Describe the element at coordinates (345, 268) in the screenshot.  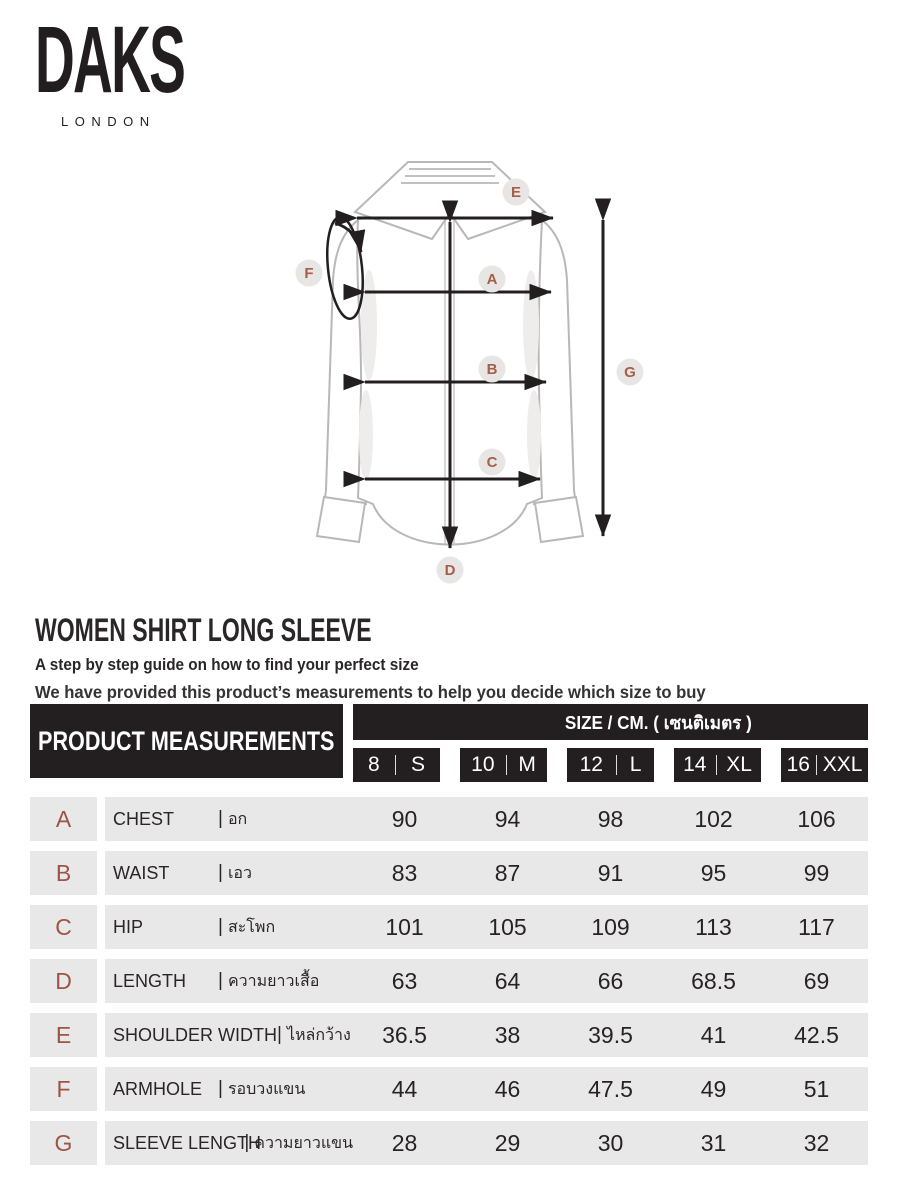
I see `armhole-ellipse-F` at that location.